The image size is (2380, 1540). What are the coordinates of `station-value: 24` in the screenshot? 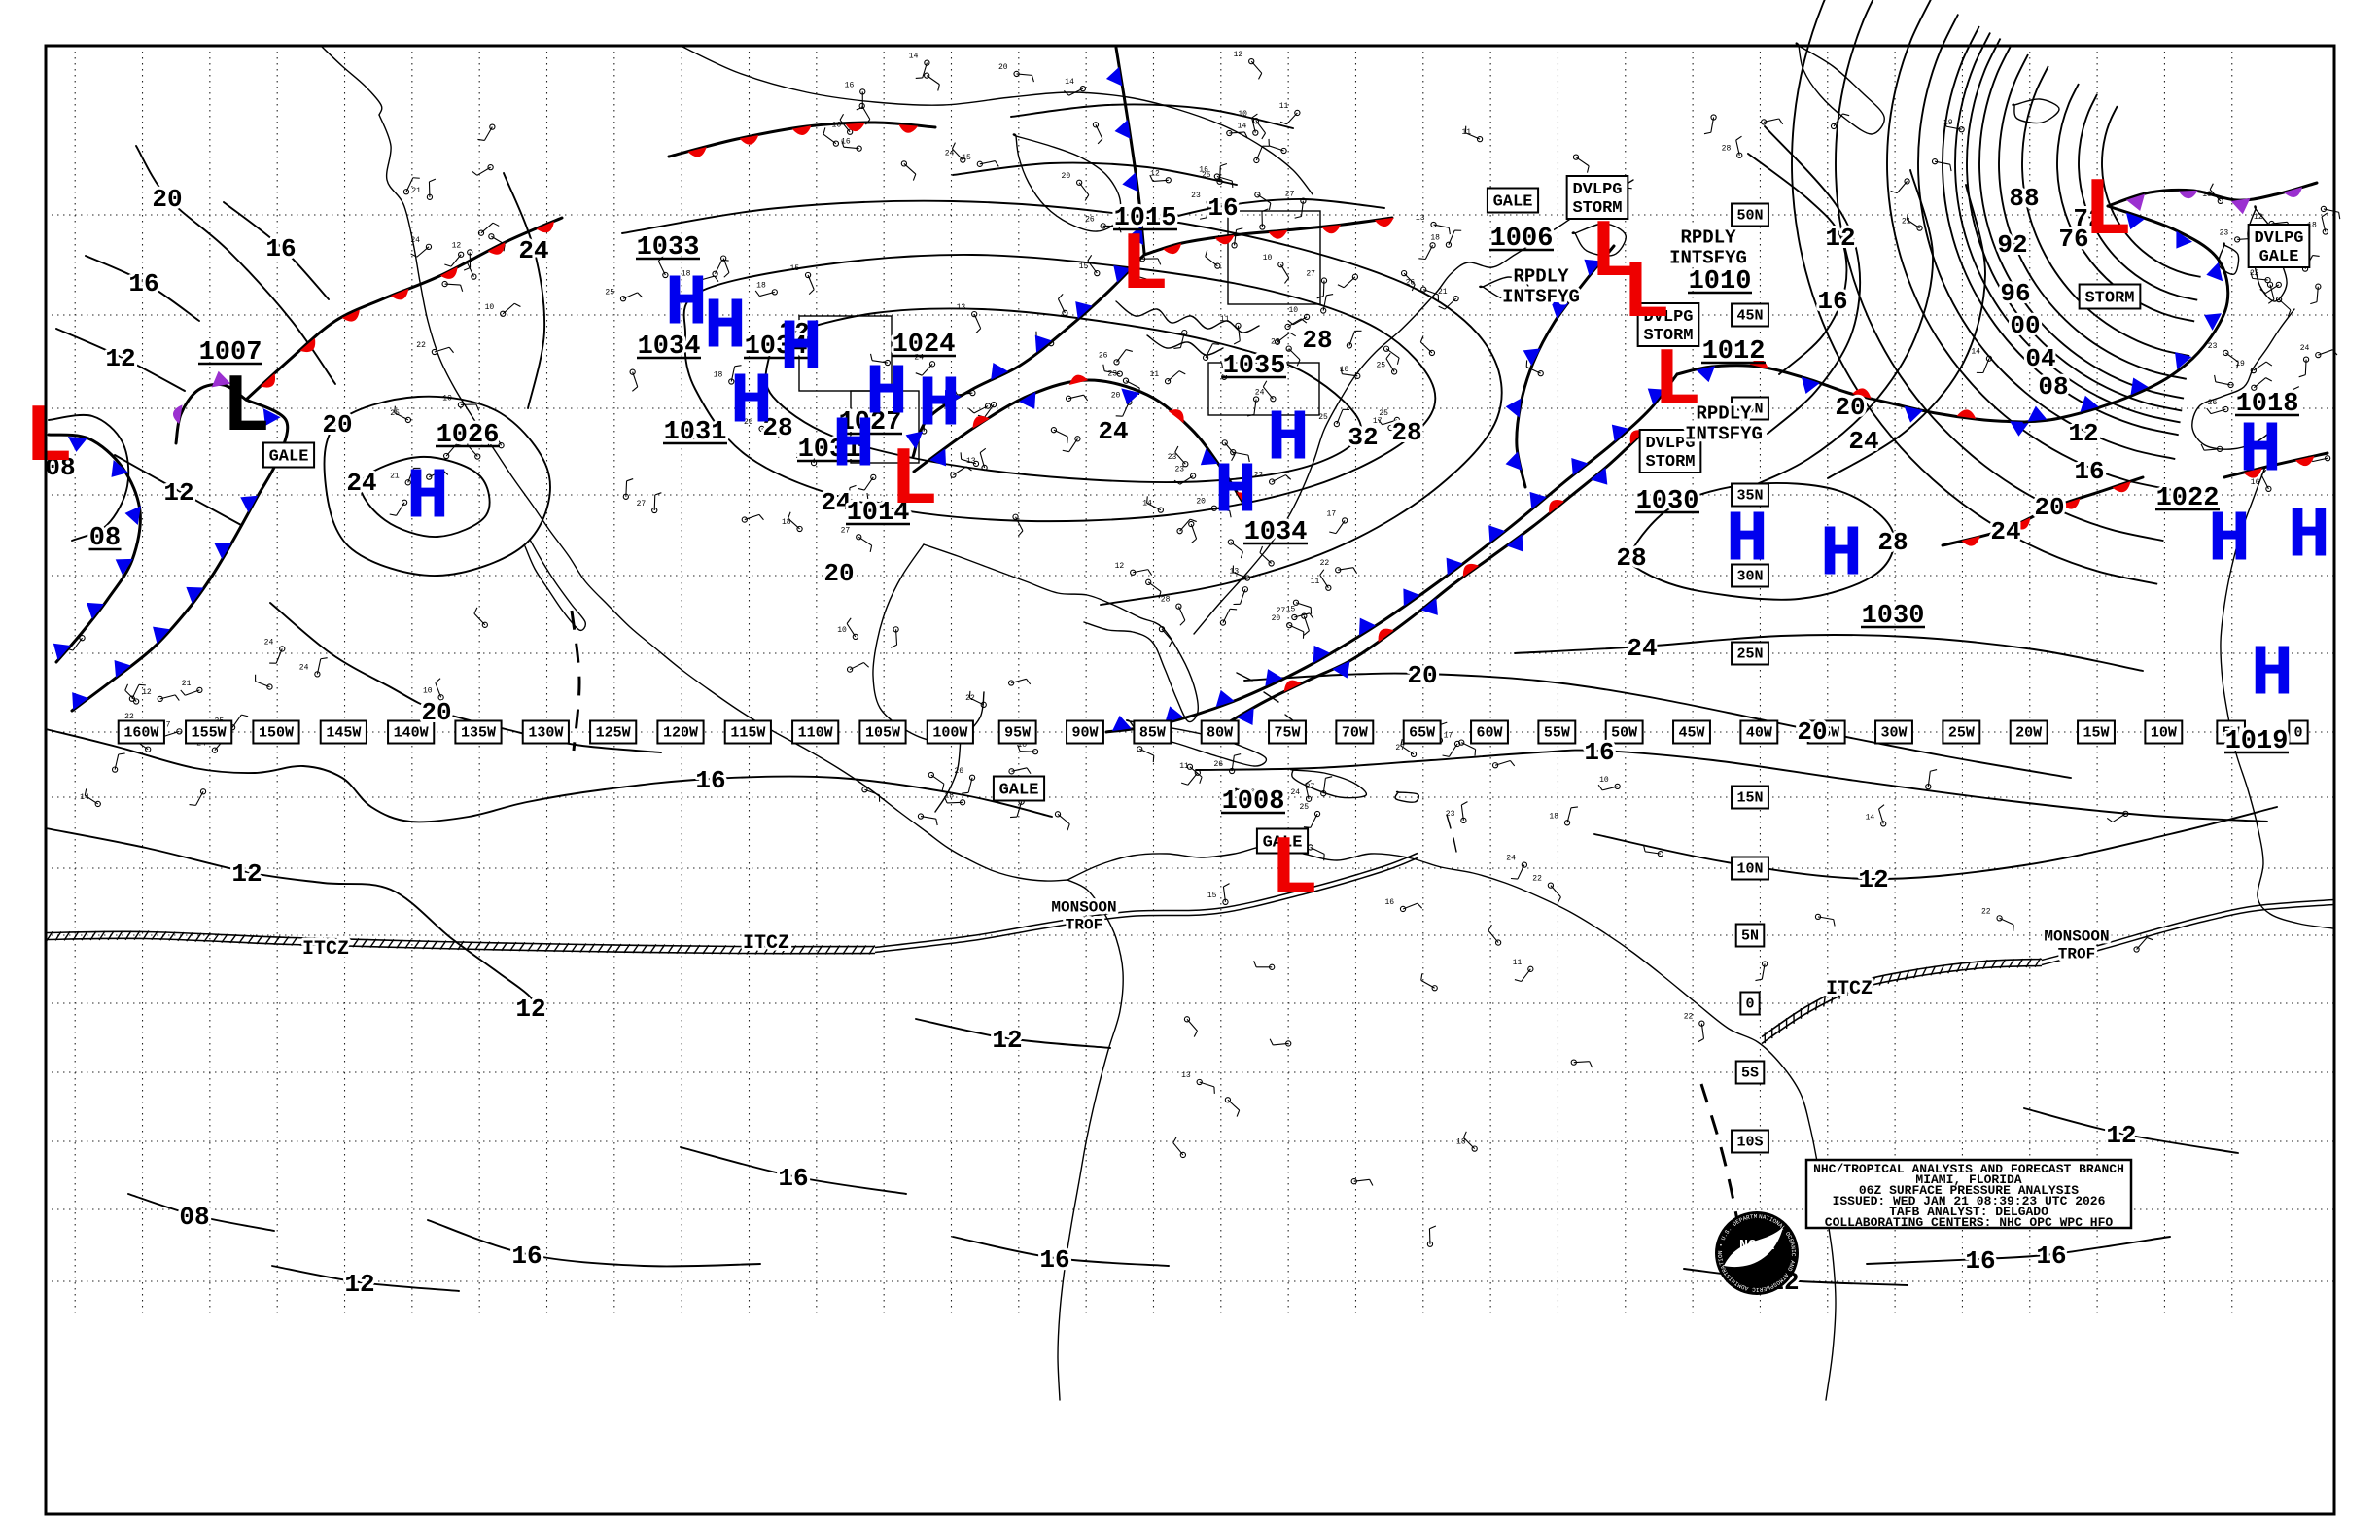 It's located at (415, 240).